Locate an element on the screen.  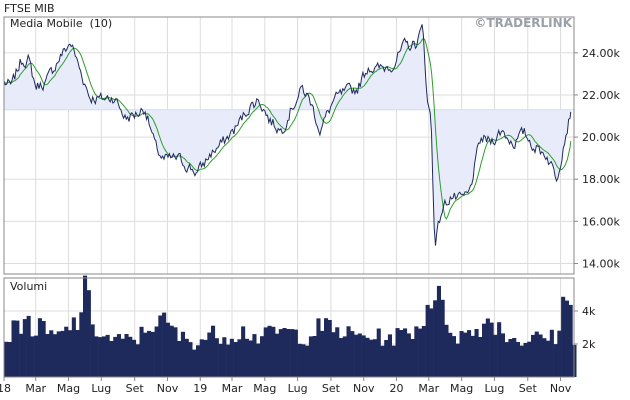
watermark: ©TRADERLINK is located at coordinates (523, 23).